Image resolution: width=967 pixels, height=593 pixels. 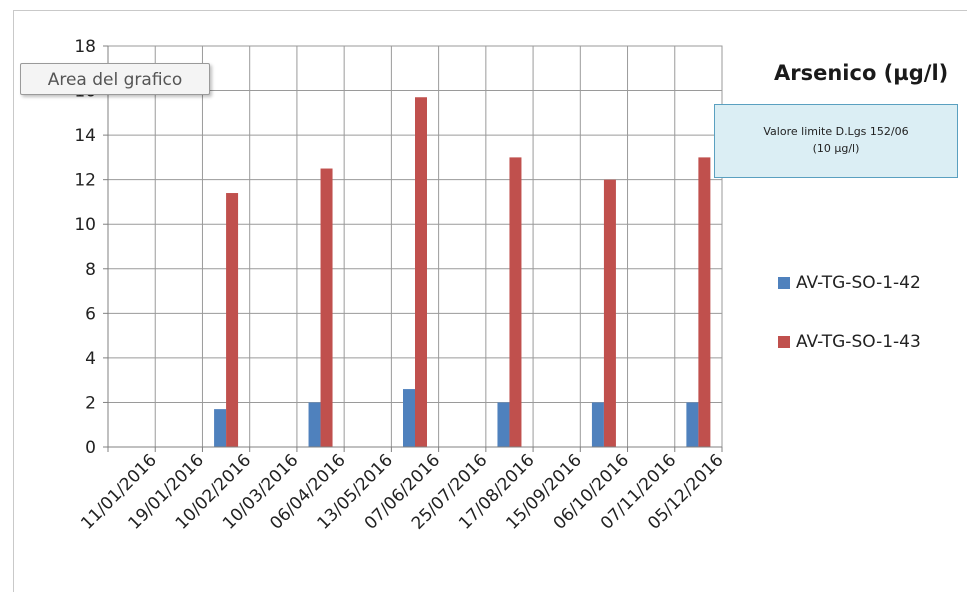 I want to click on y-tick-label: 6, so click(x=90, y=314).